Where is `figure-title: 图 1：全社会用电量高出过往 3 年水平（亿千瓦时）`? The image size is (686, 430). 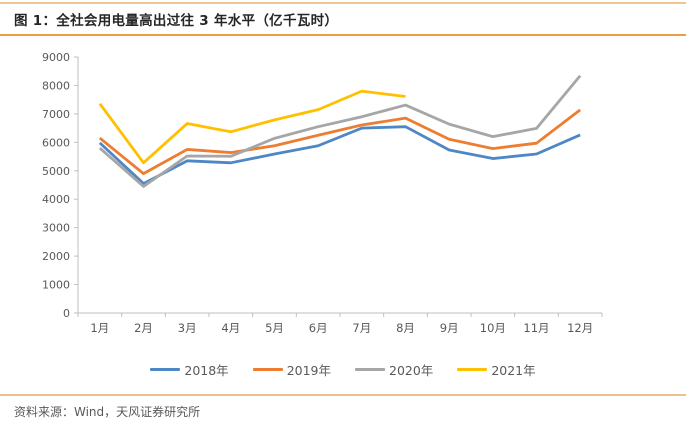 figure-title: 图 1：全社会用电量高出过往 3 年水平（亿千瓦时） is located at coordinates (176, 21).